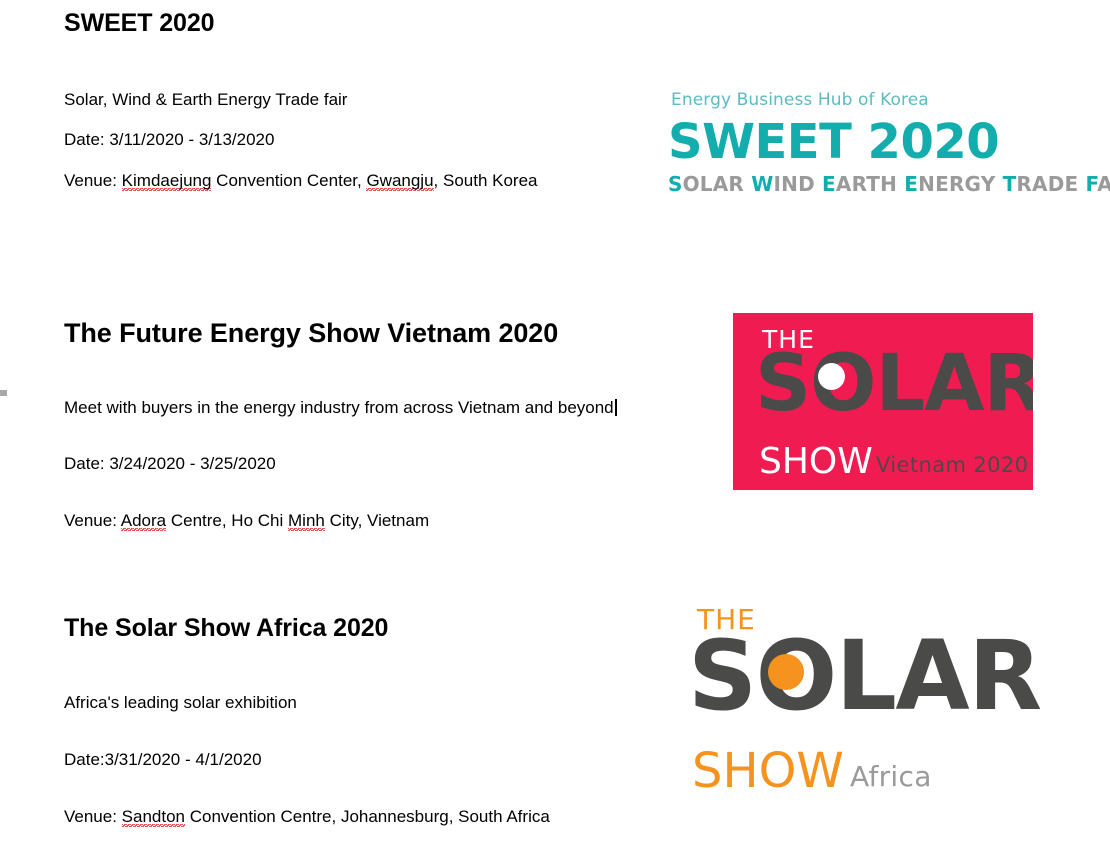  What do you see at coordinates (180, 702) in the screenshot?
I see `africa-description: Africa's leading solar exhibition` at bounding box center [180, 702].